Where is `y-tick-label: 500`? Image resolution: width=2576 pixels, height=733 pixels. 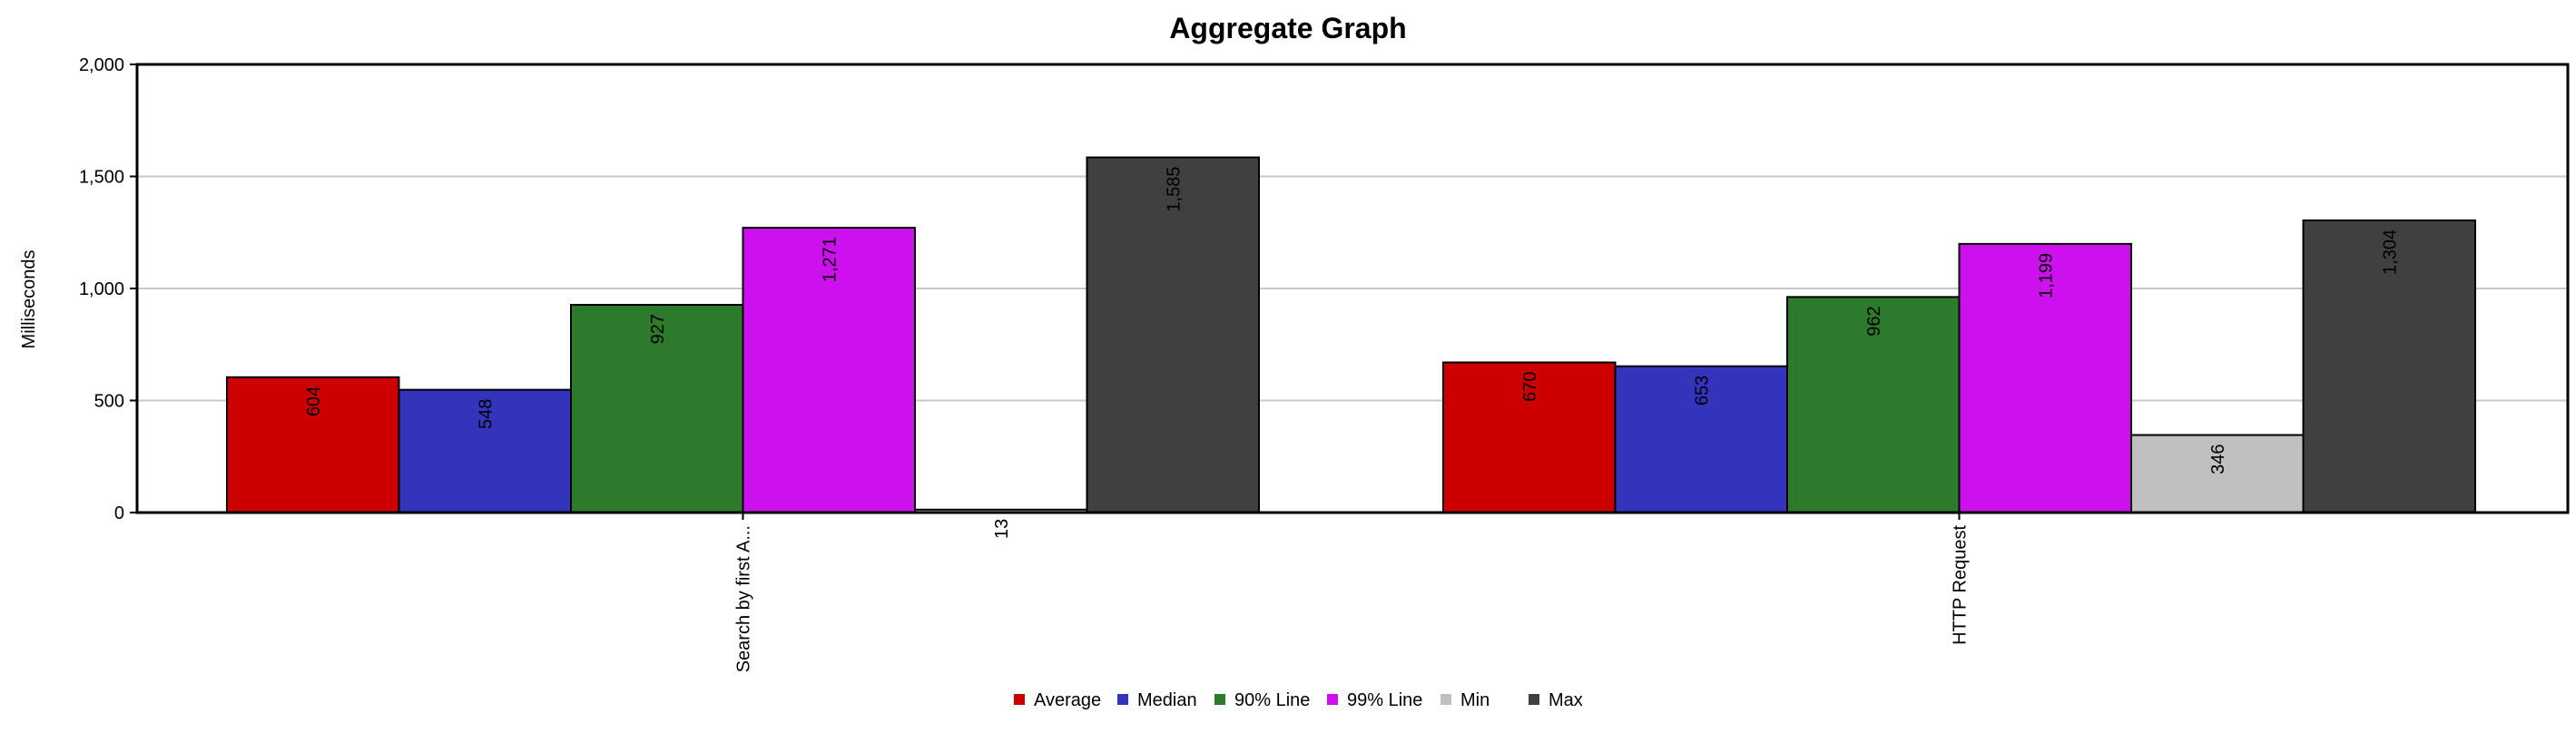
y-tick-label: 500 is located at coordinates (109, 402).